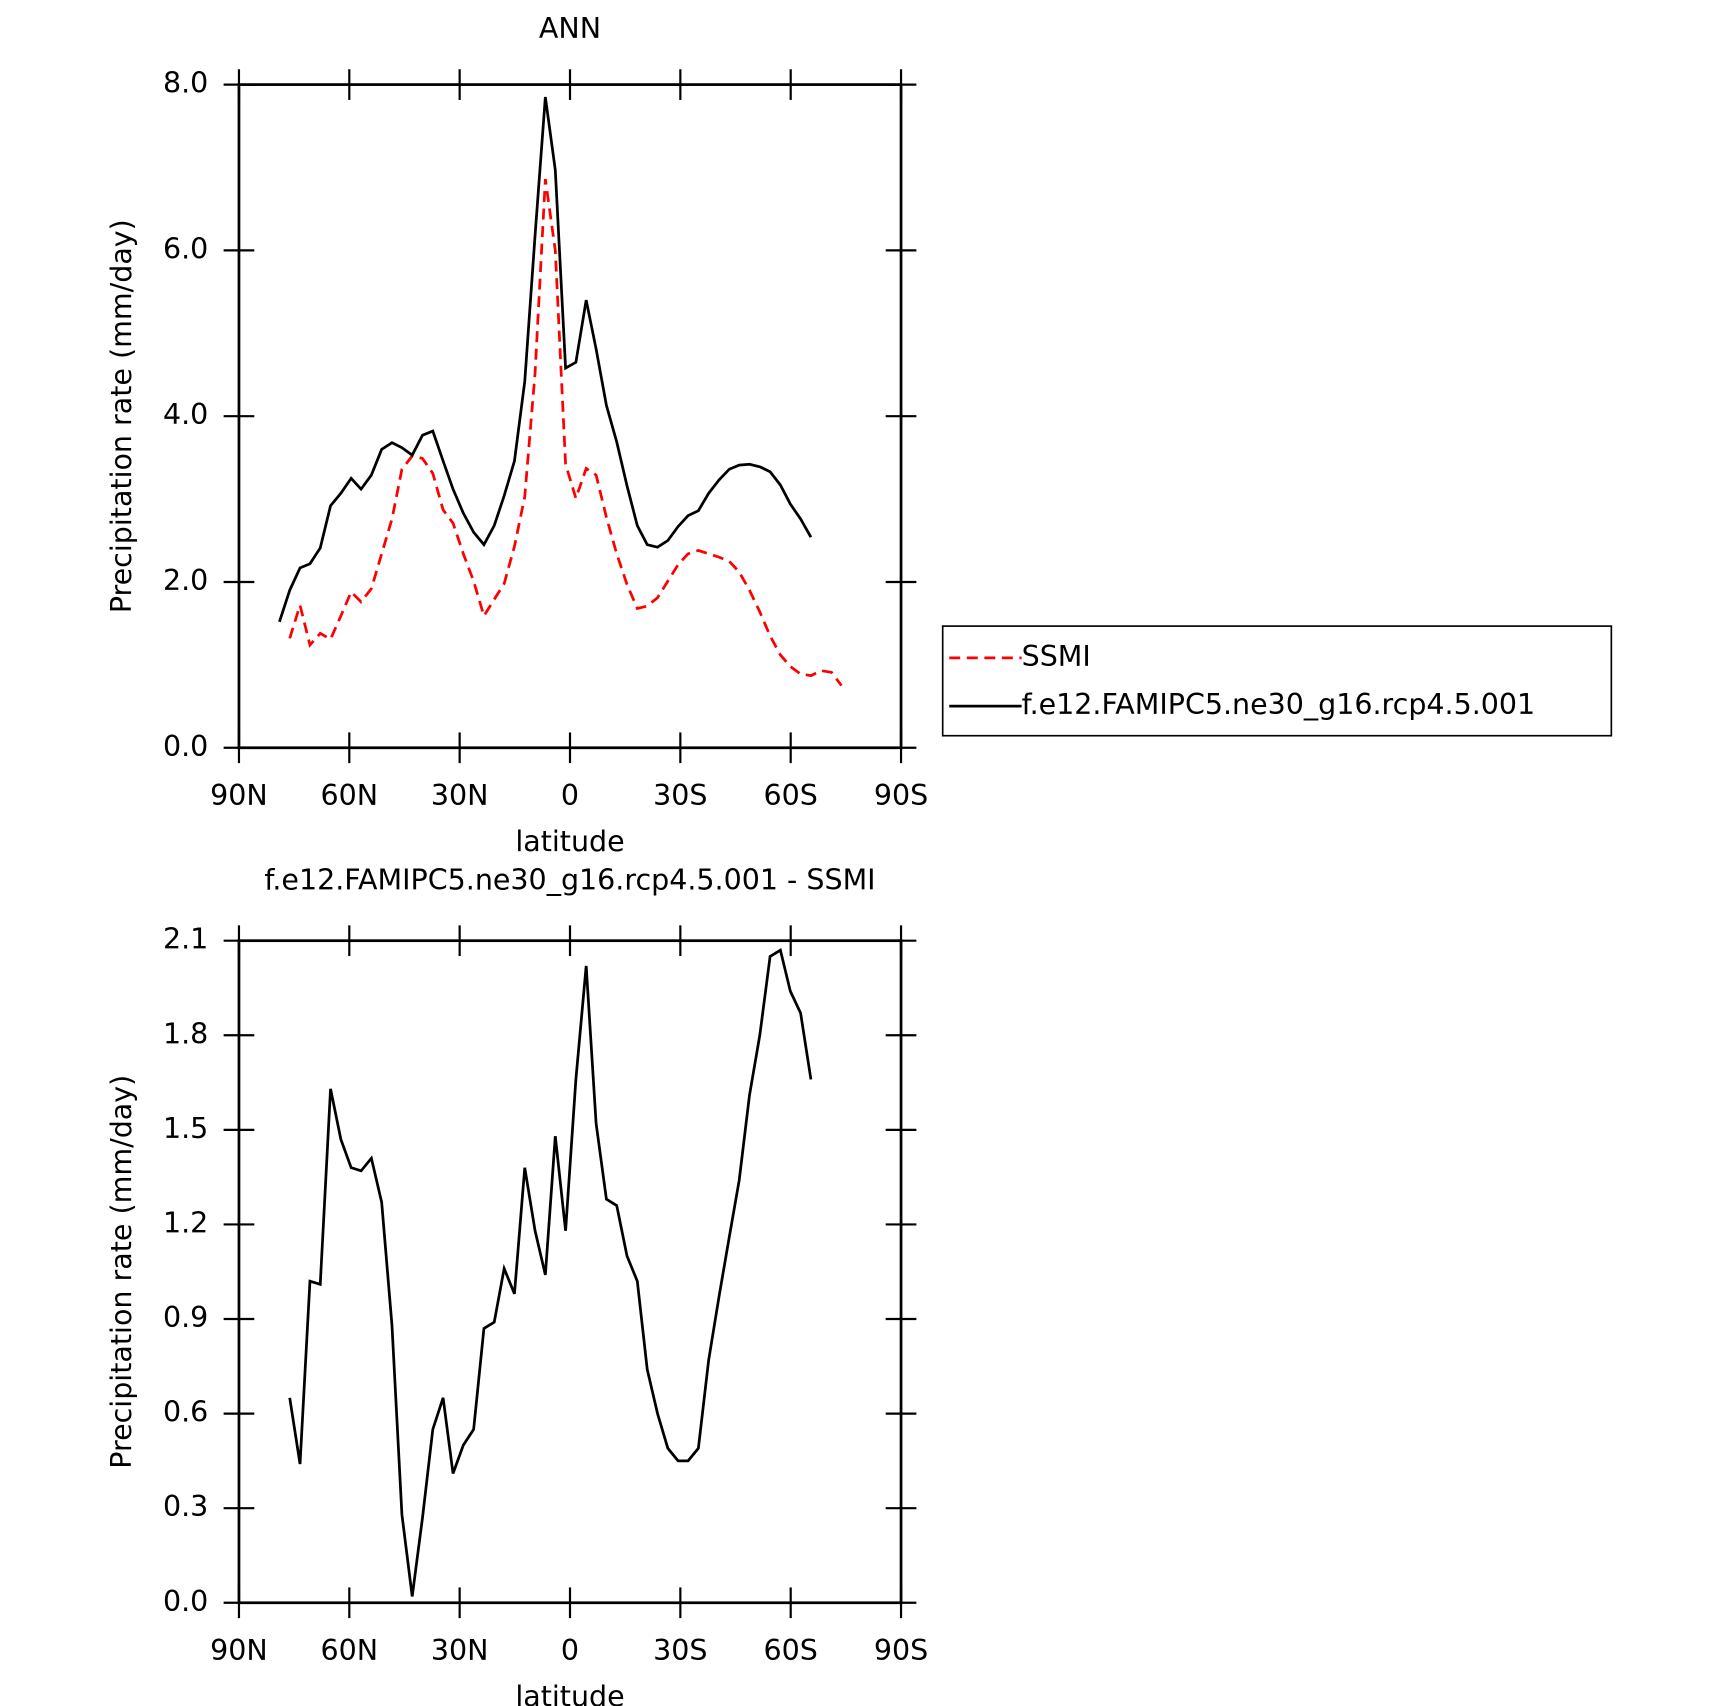 This screenshot has width=1710, height=1706. What do you see at coordinates (569, 879) in the screenshot?
I see `chart-title: f.e12.FAMIPC5.ne30_g16.rcp4.5.001 - SSMI` at bounding box center [569, 879].